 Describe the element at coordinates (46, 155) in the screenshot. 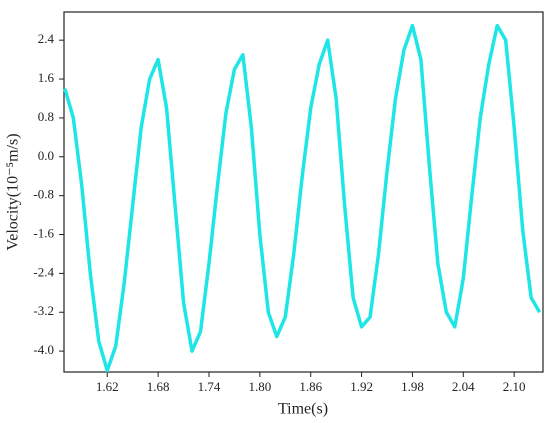

I see `y-tick-label: 0.0` at that location.